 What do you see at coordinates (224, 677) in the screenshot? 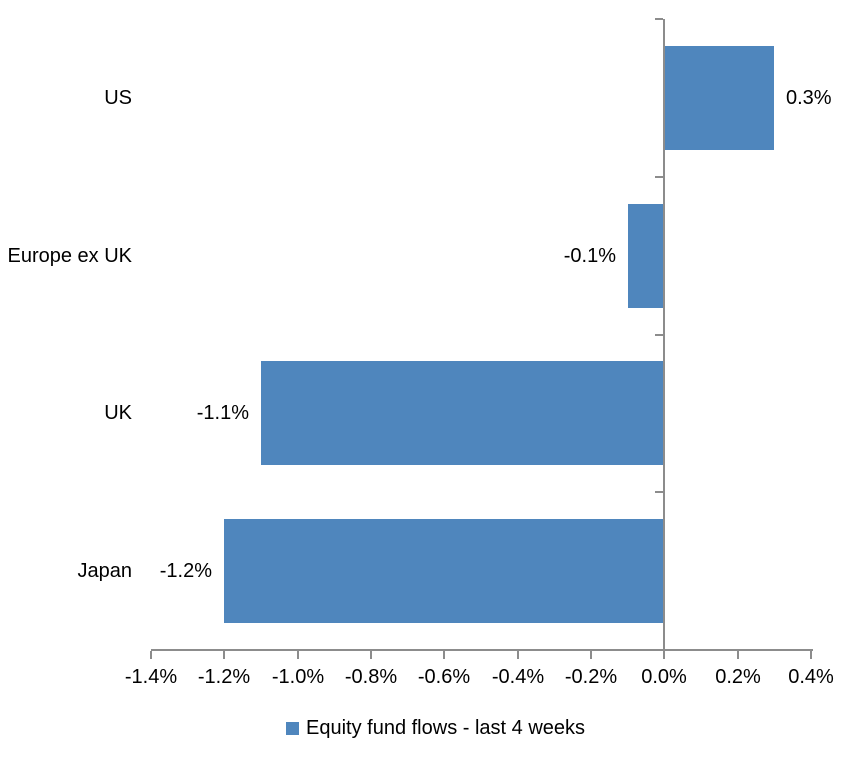
I see `x-tick-label: -1.2%` at bounding box center [224, 677].